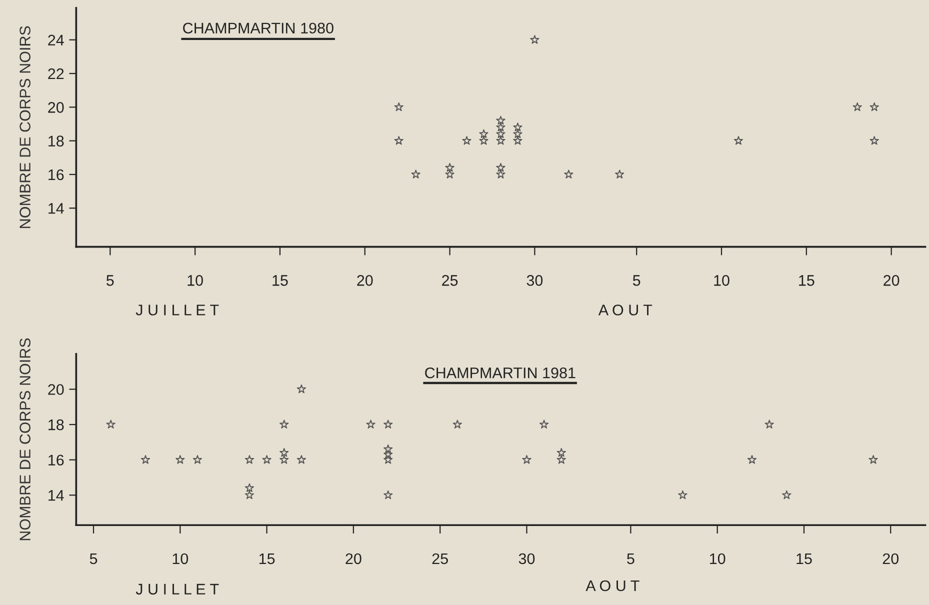 Image resolution: width=929 pixels, height=605 pixels. I want to click on y-tick-label: 22, so click(56, 74).